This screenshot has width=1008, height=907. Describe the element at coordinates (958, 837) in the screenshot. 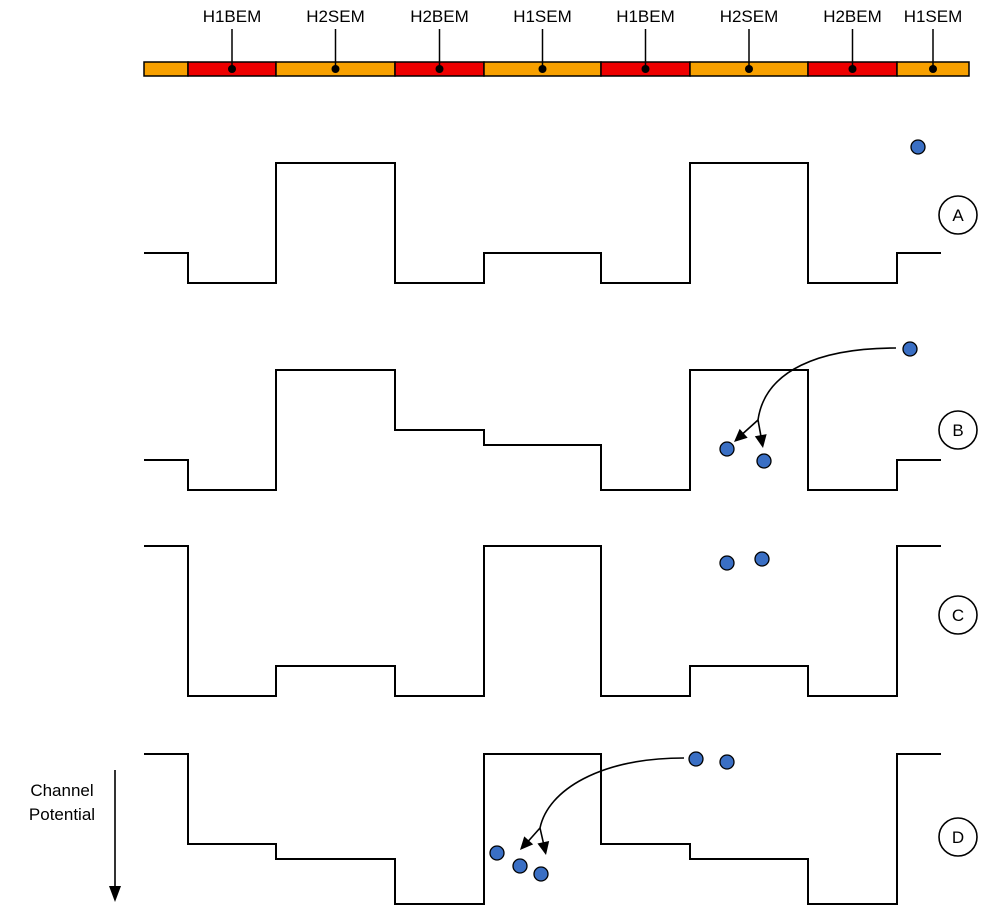

I see `panel-label: D` at that location.